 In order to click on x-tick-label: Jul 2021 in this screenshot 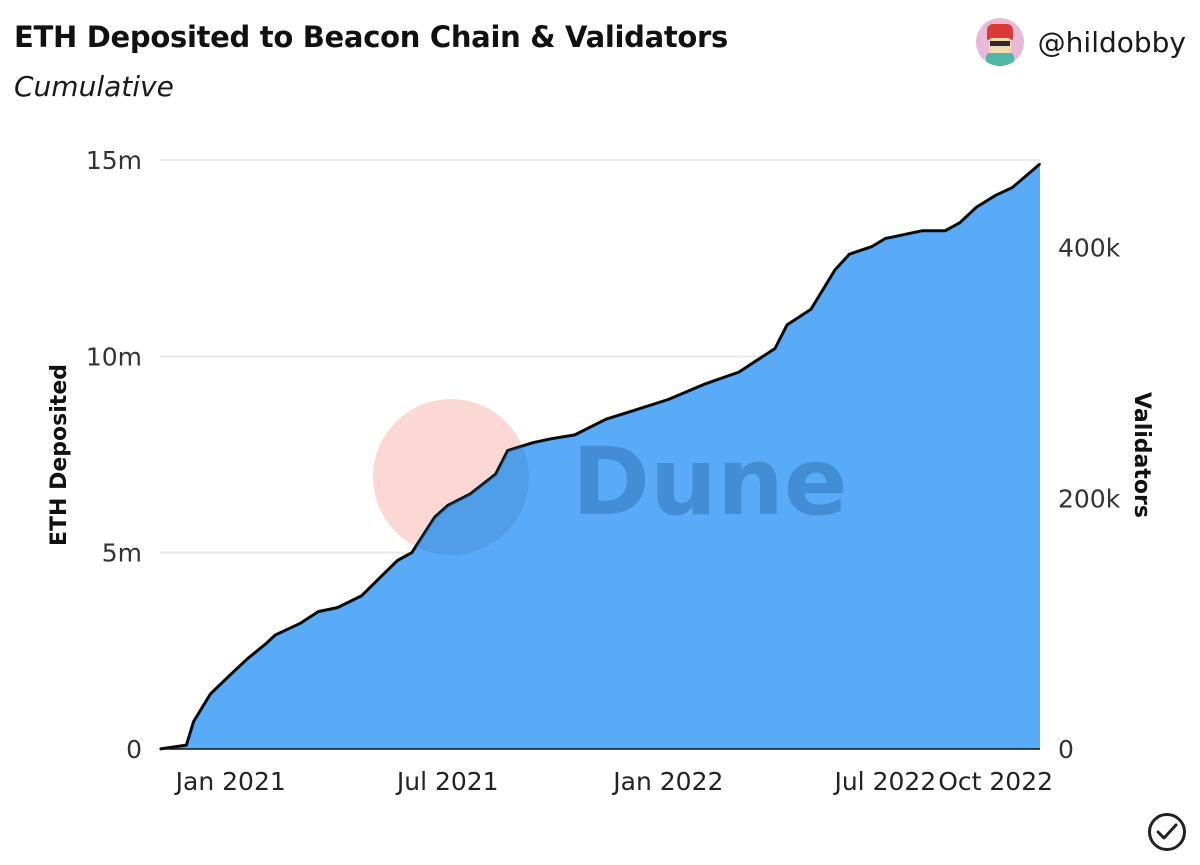, I will do `click(447, 781)`.